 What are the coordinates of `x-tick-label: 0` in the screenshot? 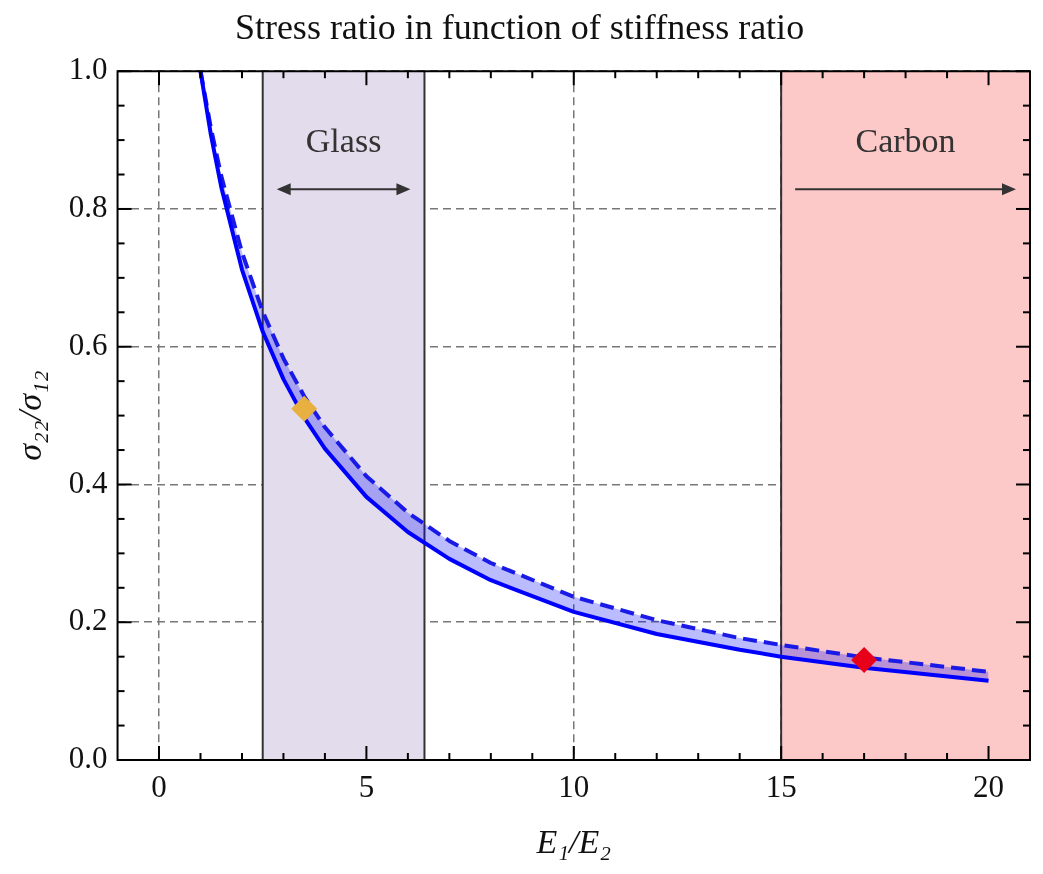 It's located at (159, 786).